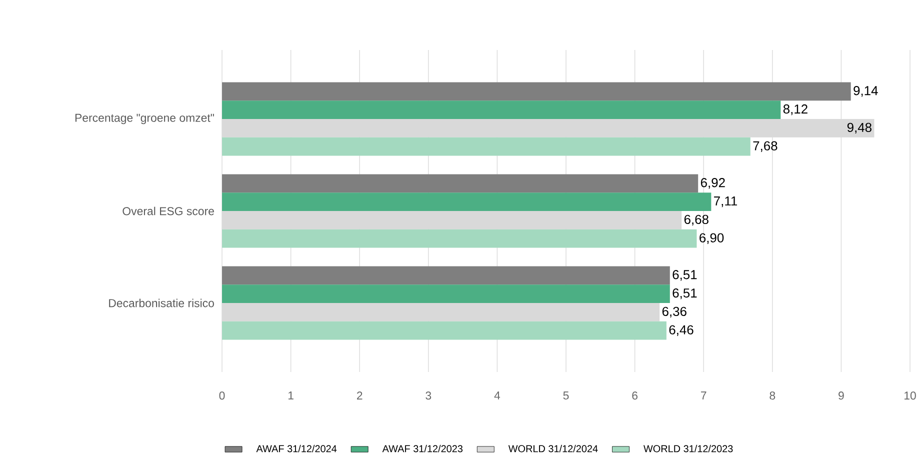  Describe the element at coordinates (696, 220) in the screenshot. I see `data-label: 6,68` at that location.